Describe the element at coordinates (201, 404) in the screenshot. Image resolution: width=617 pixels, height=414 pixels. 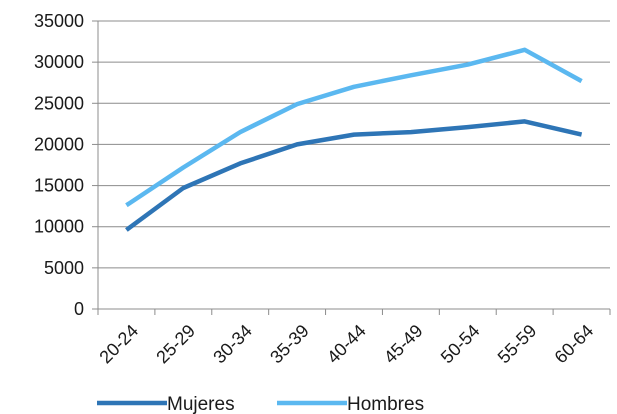
I see `legend-label: Mujeres` at that location.